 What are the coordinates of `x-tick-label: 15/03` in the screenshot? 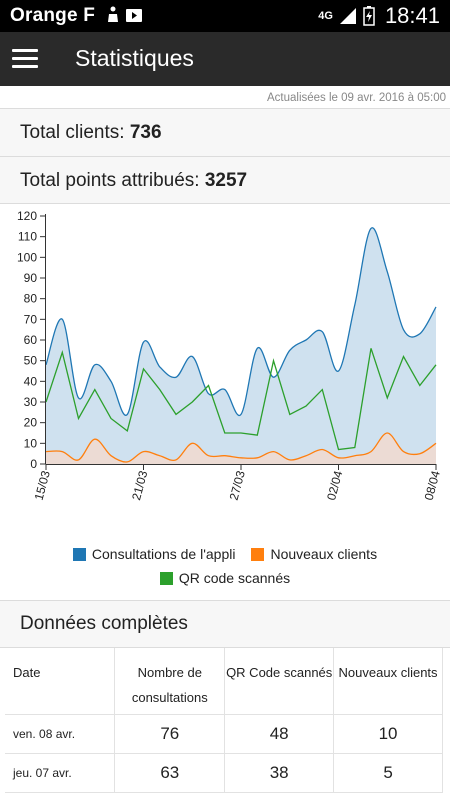 It's located at (42, 485).